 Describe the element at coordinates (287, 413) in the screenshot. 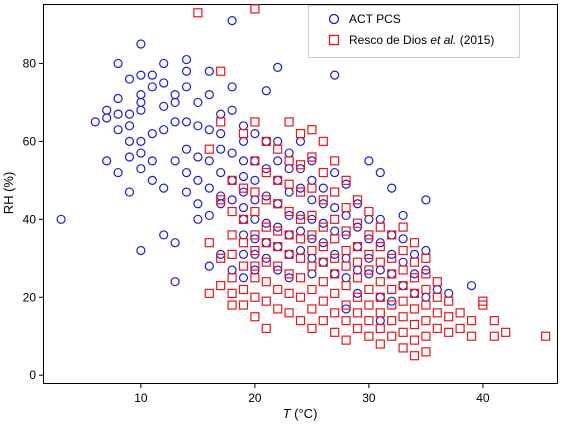

I see `x-axis-title-main: T` at that location.